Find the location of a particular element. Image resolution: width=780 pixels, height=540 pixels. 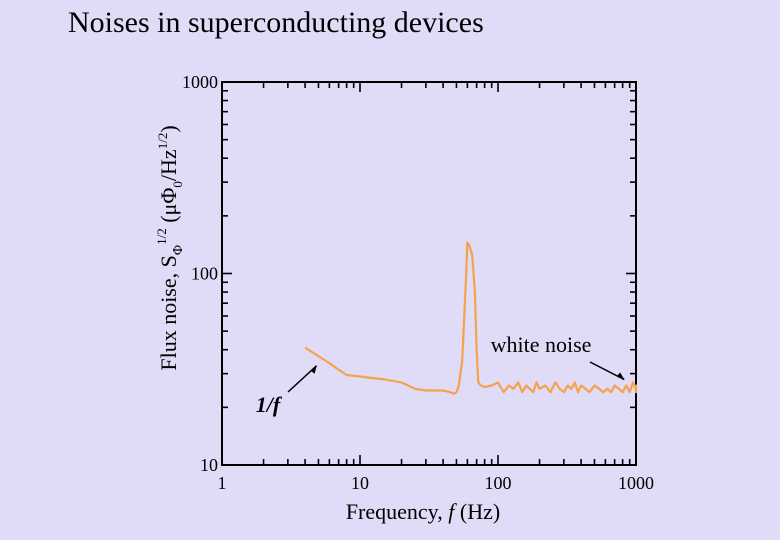

annotation-one-over-f: 1/f is located at coordinates (269, 404).